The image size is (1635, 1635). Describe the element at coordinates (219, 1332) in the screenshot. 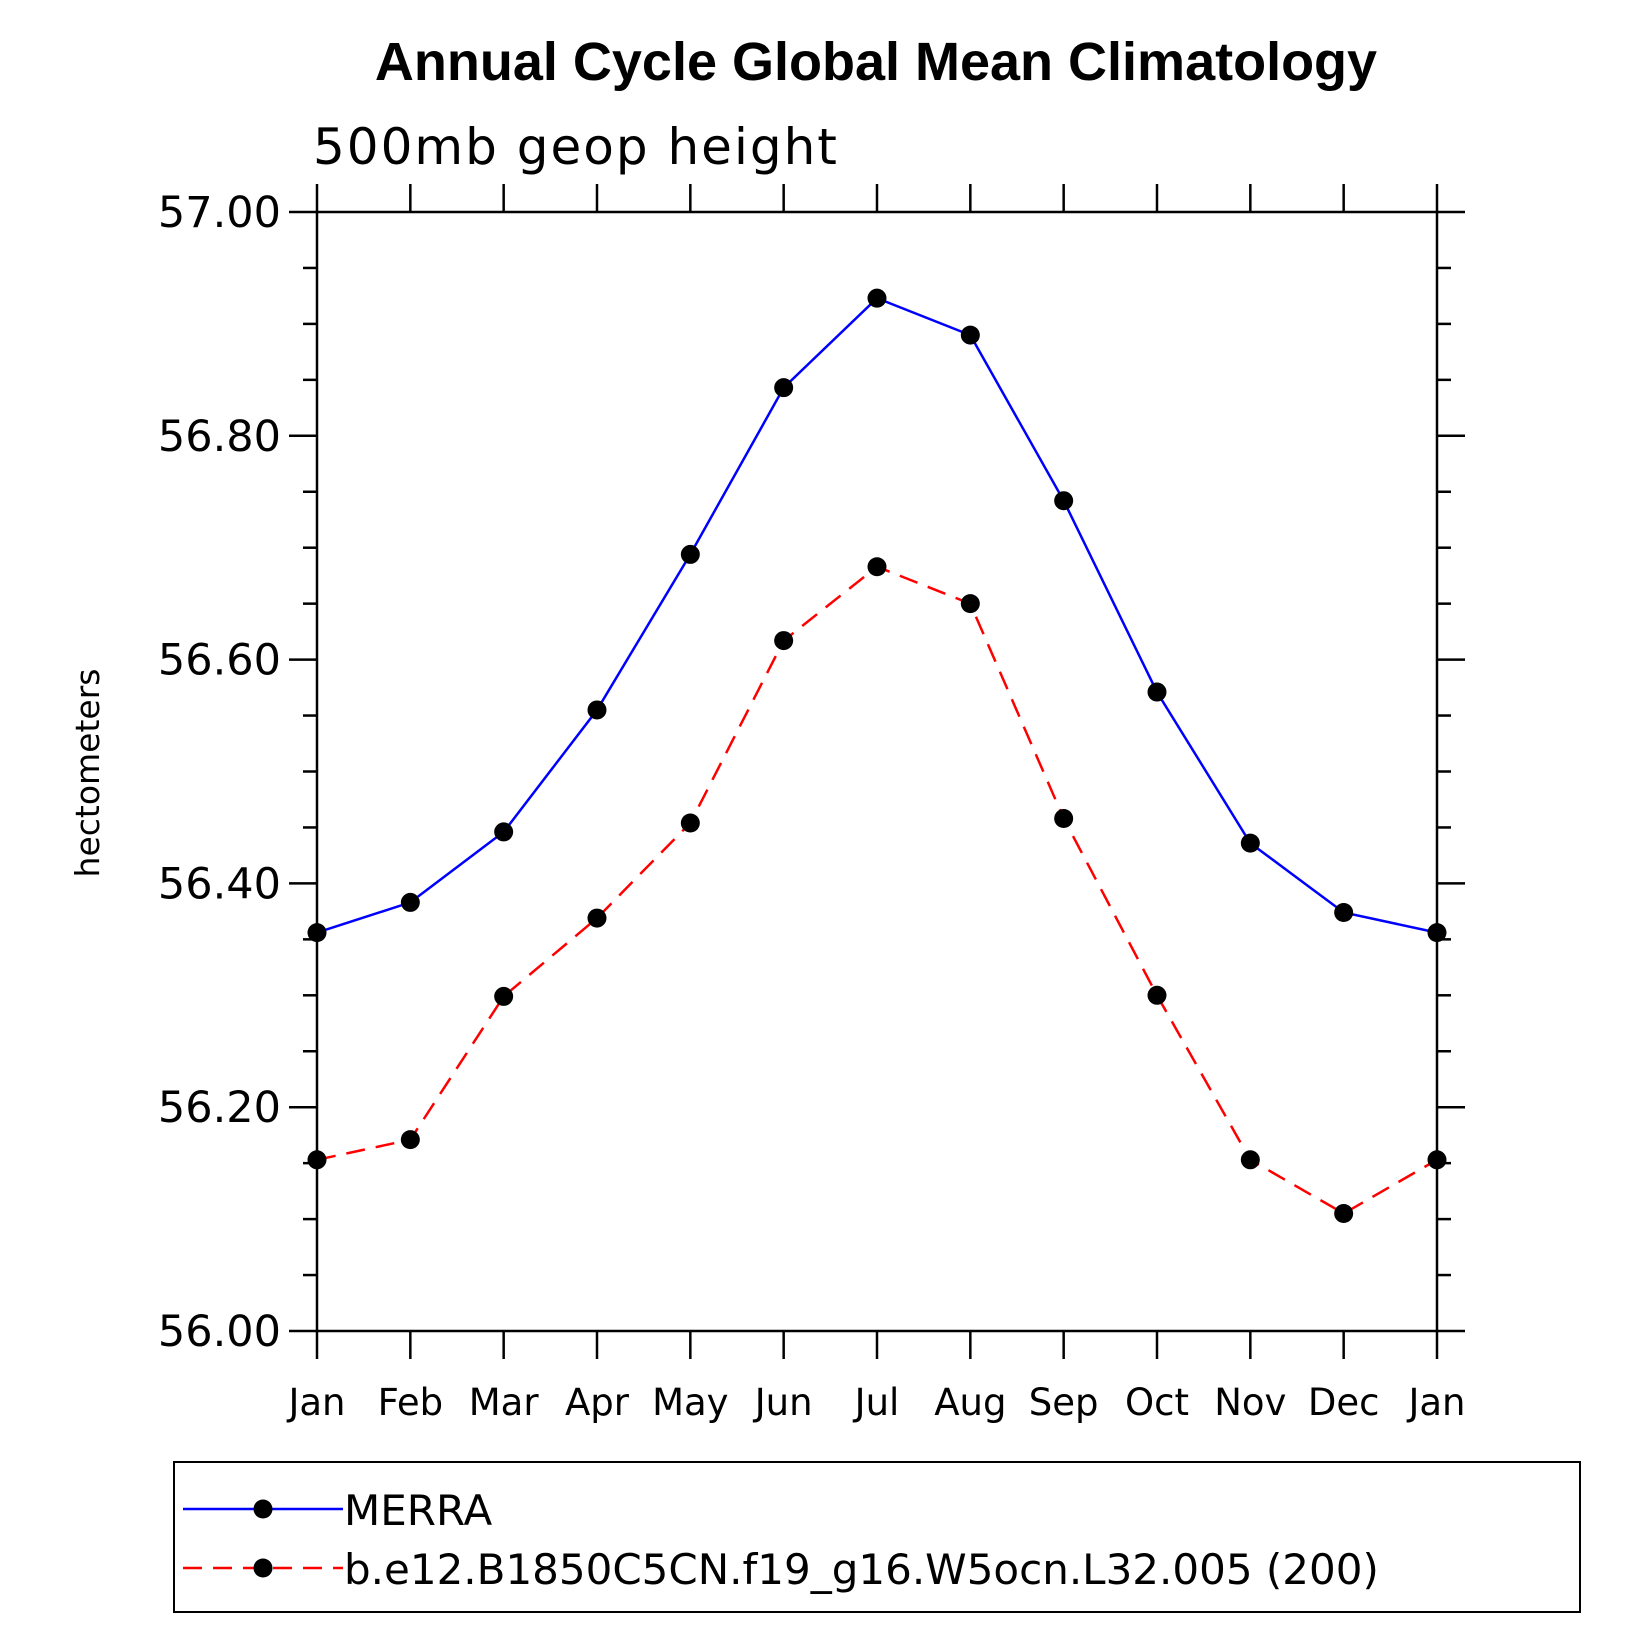

I see `y-tick-label: 56.00` at that location.